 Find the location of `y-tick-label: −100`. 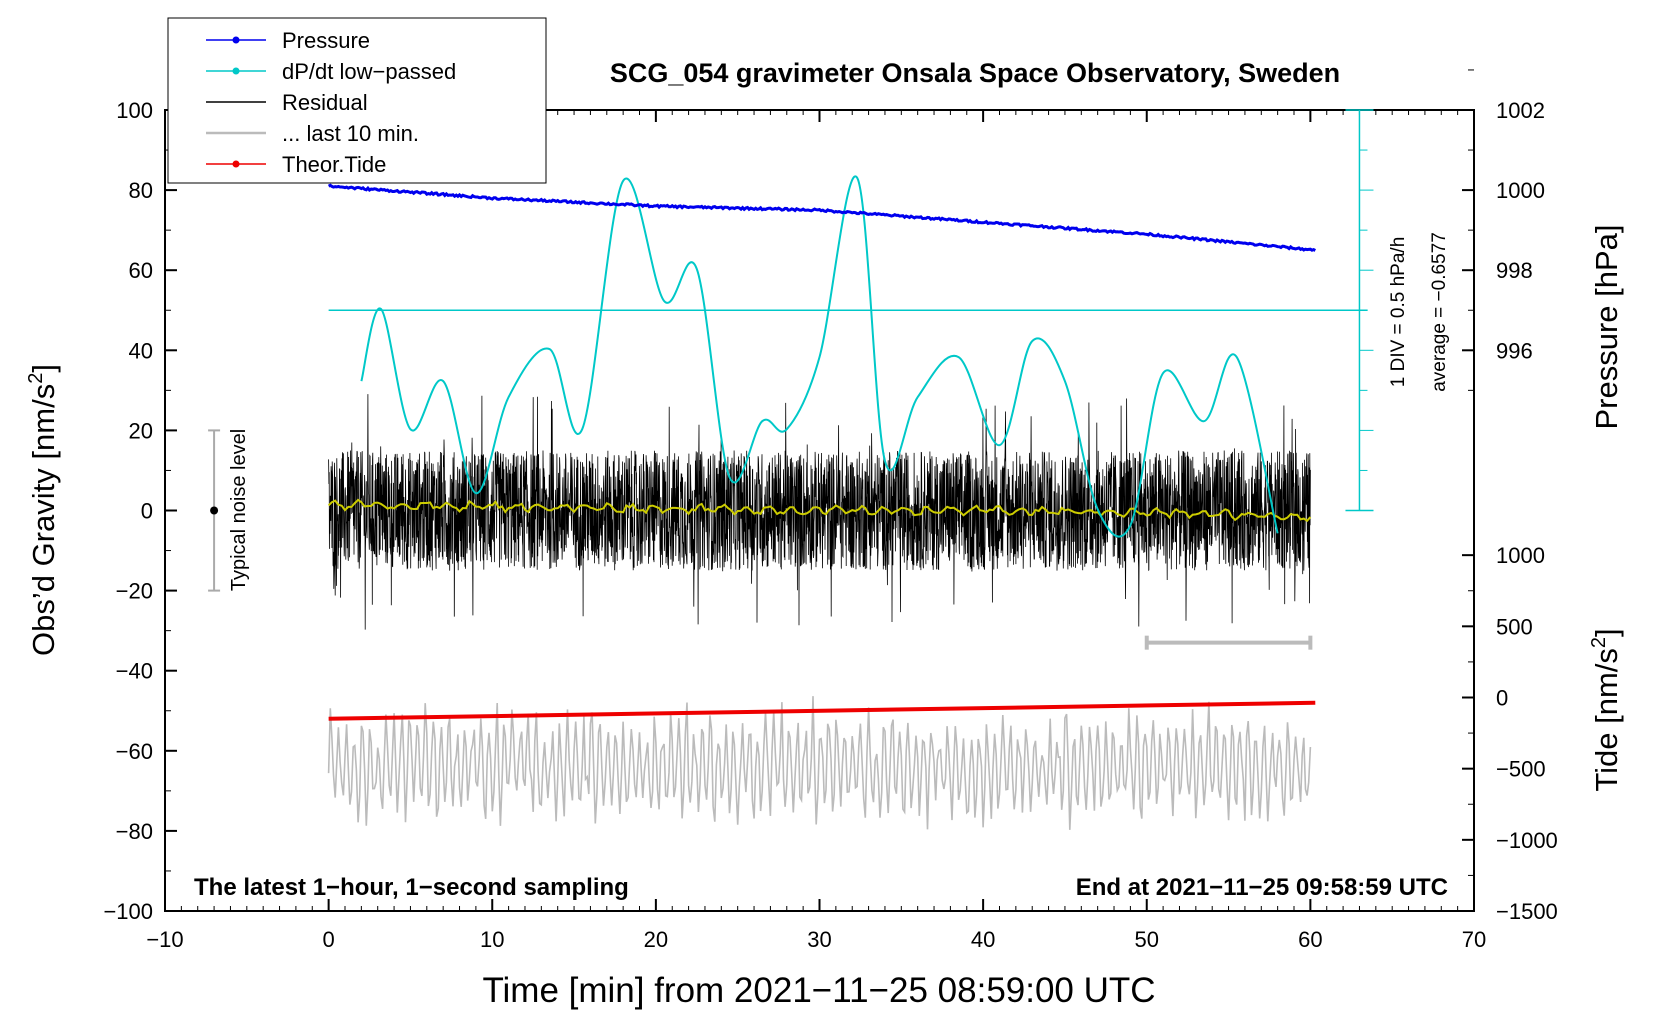

y-tick-label: −100 is located at coordinates (128, 911).